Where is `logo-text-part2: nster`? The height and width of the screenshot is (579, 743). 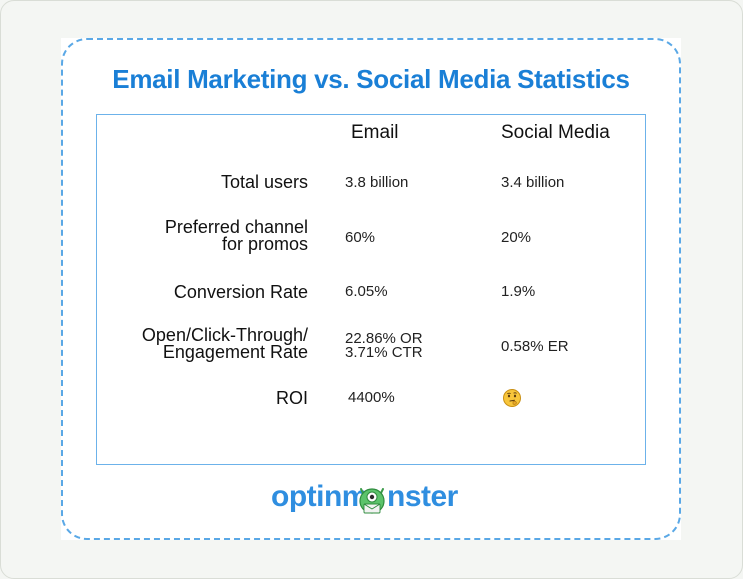 logo-text-part2: nster is located at coordinates (422, 496).